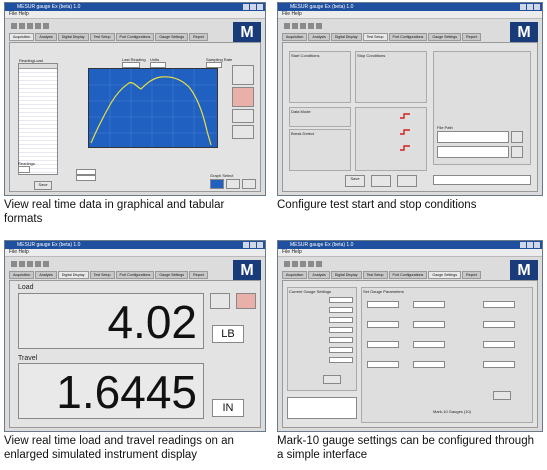  Describe the element at coordinates (502, 395) in the screenshot. I see `set-button` at that location.